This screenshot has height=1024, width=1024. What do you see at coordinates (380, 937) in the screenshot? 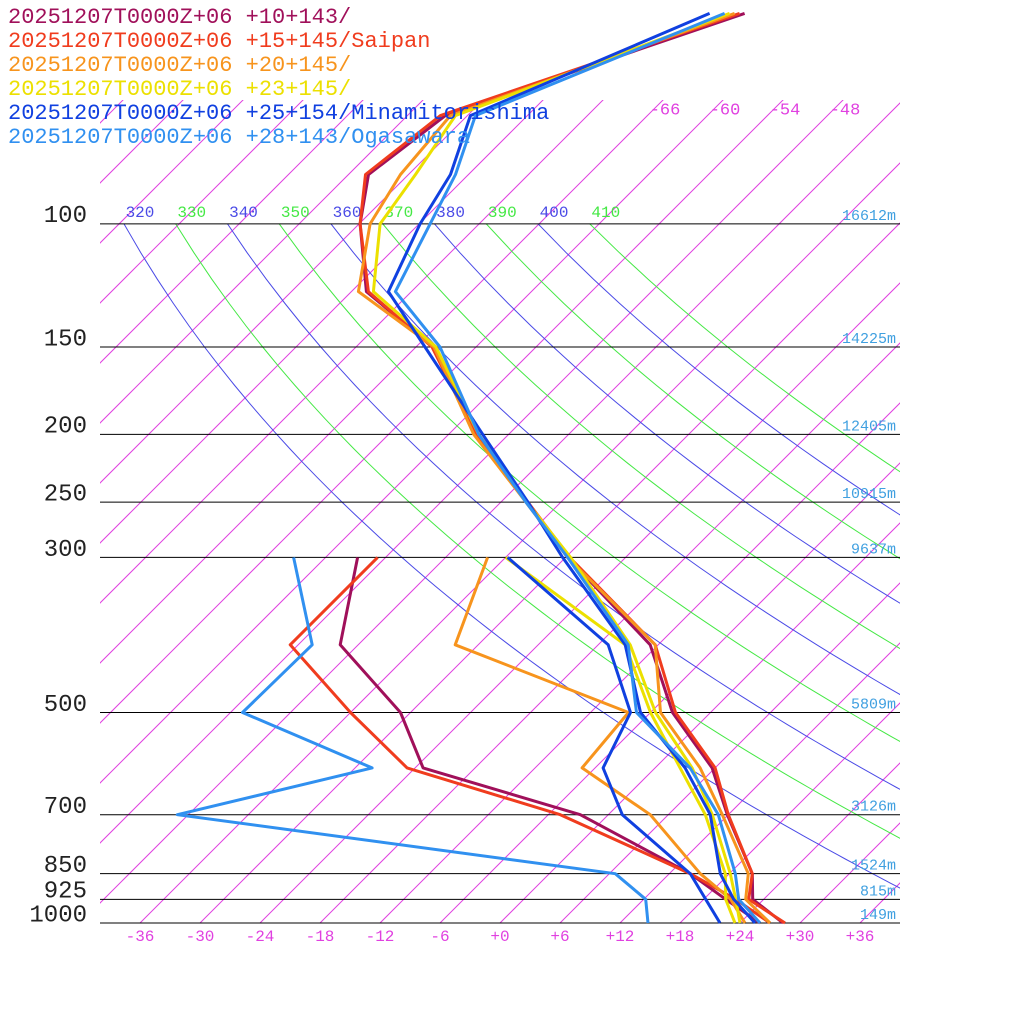
I see `x-tick-label: -12` at bounding box center [380, 937].